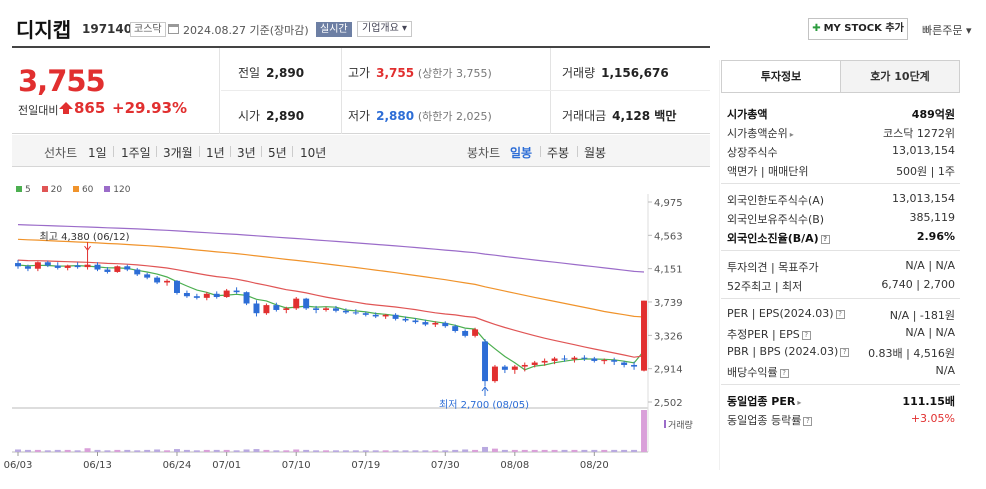  What do you see at coordinates (781, 76) in the screenshot?
I see `tab-invest-info: 투자정보` at bounding box center [781, 76].